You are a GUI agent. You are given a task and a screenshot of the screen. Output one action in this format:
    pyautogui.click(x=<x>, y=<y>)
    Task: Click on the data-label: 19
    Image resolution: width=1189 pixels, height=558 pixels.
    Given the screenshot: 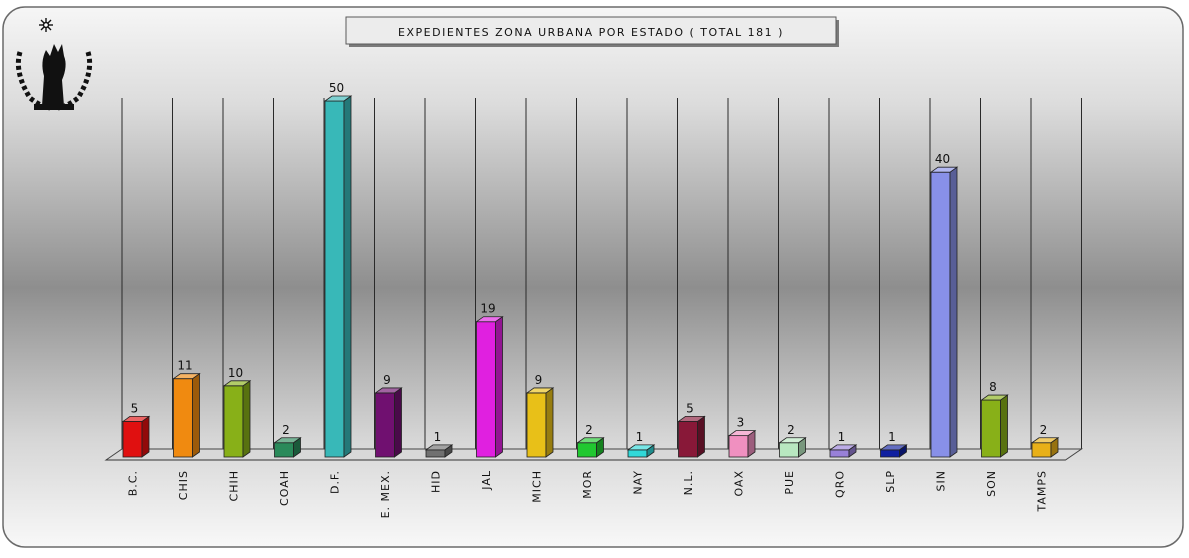 What is the action you would take?
    pyautogui.click(x=487, y=309)
    